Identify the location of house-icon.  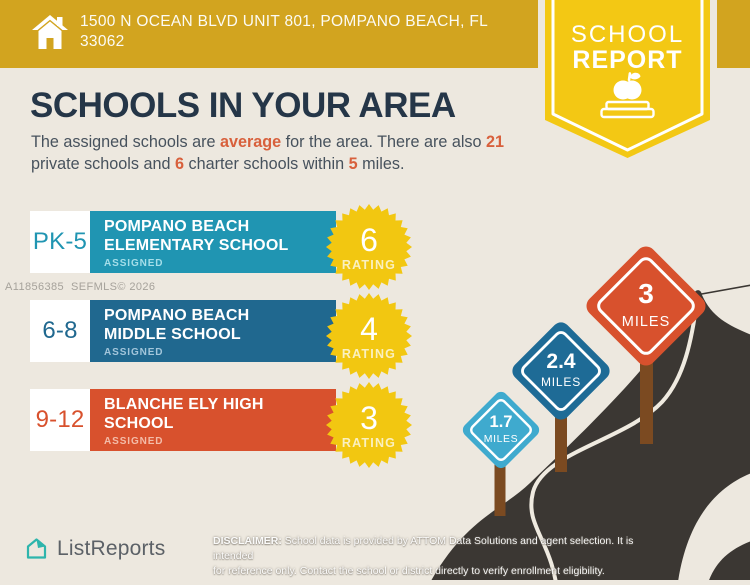
(50, 36).